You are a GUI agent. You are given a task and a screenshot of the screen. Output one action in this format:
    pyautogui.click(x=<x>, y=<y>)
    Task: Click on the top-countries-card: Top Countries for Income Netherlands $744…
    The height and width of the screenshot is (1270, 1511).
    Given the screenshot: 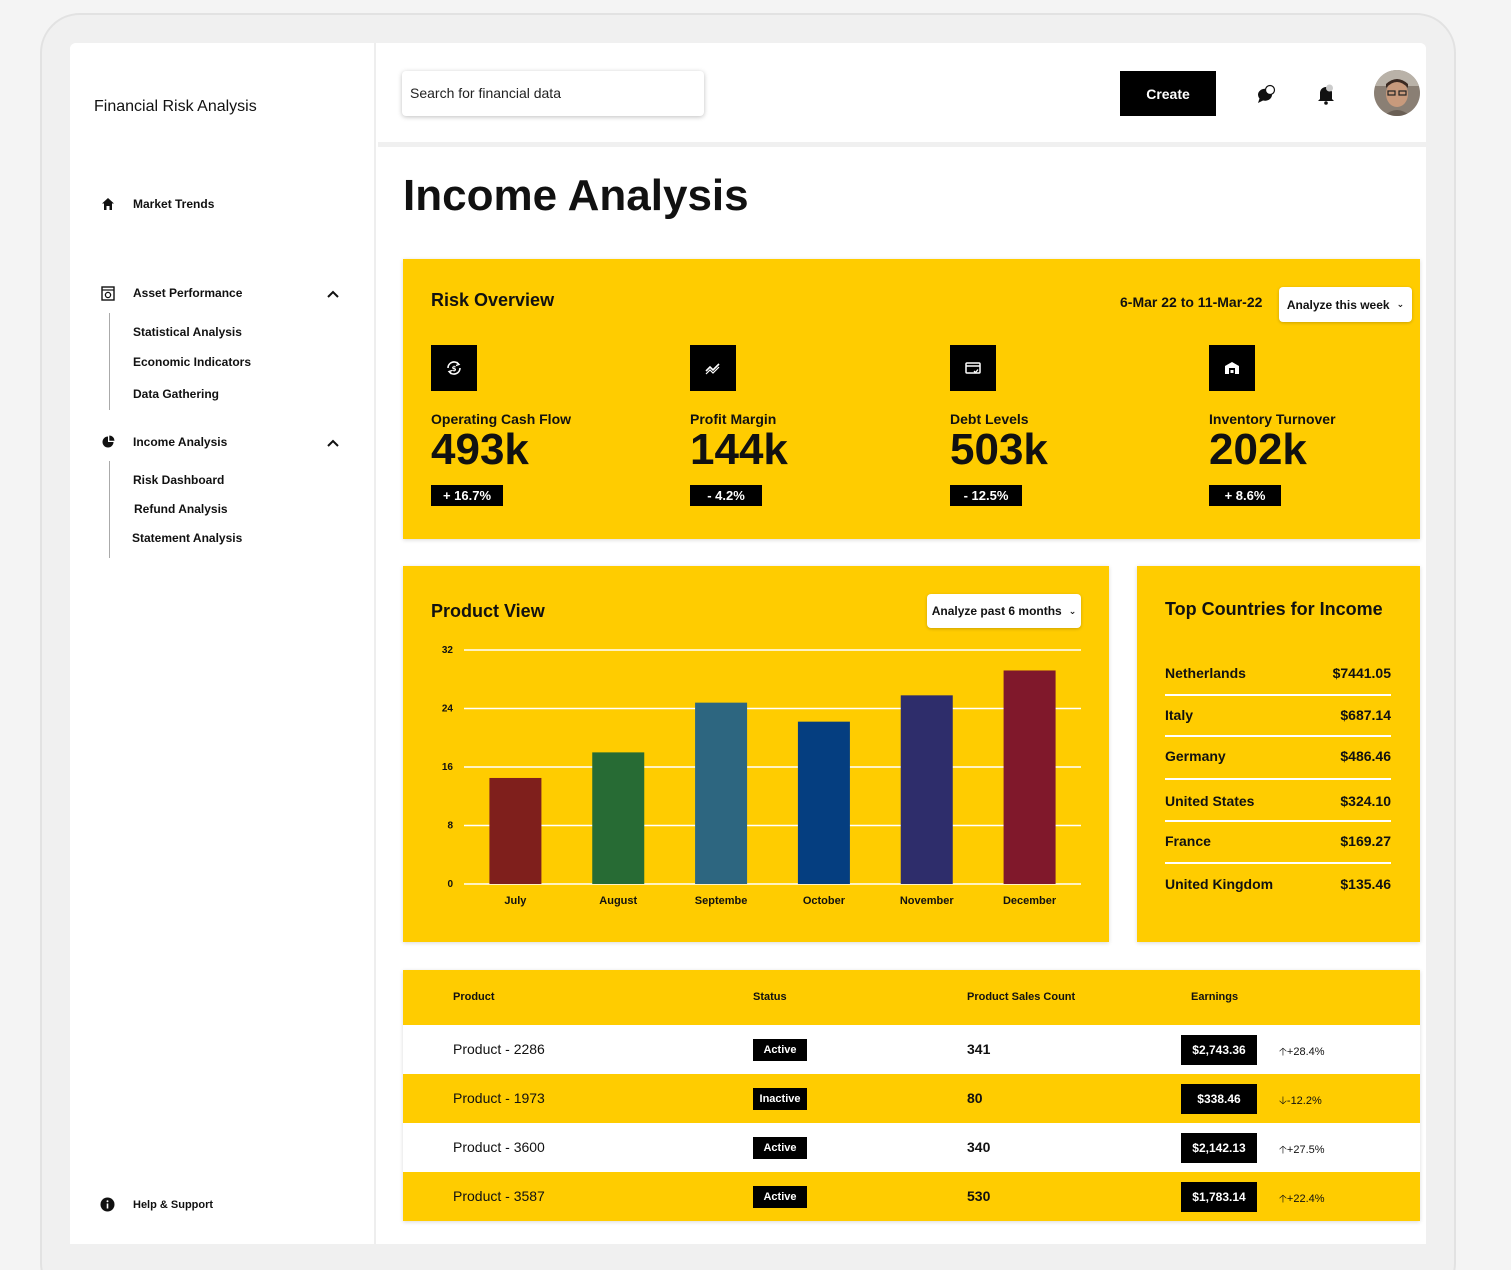 What is the action you would take?
    pyautogui.click(x=1278, y=754)
    